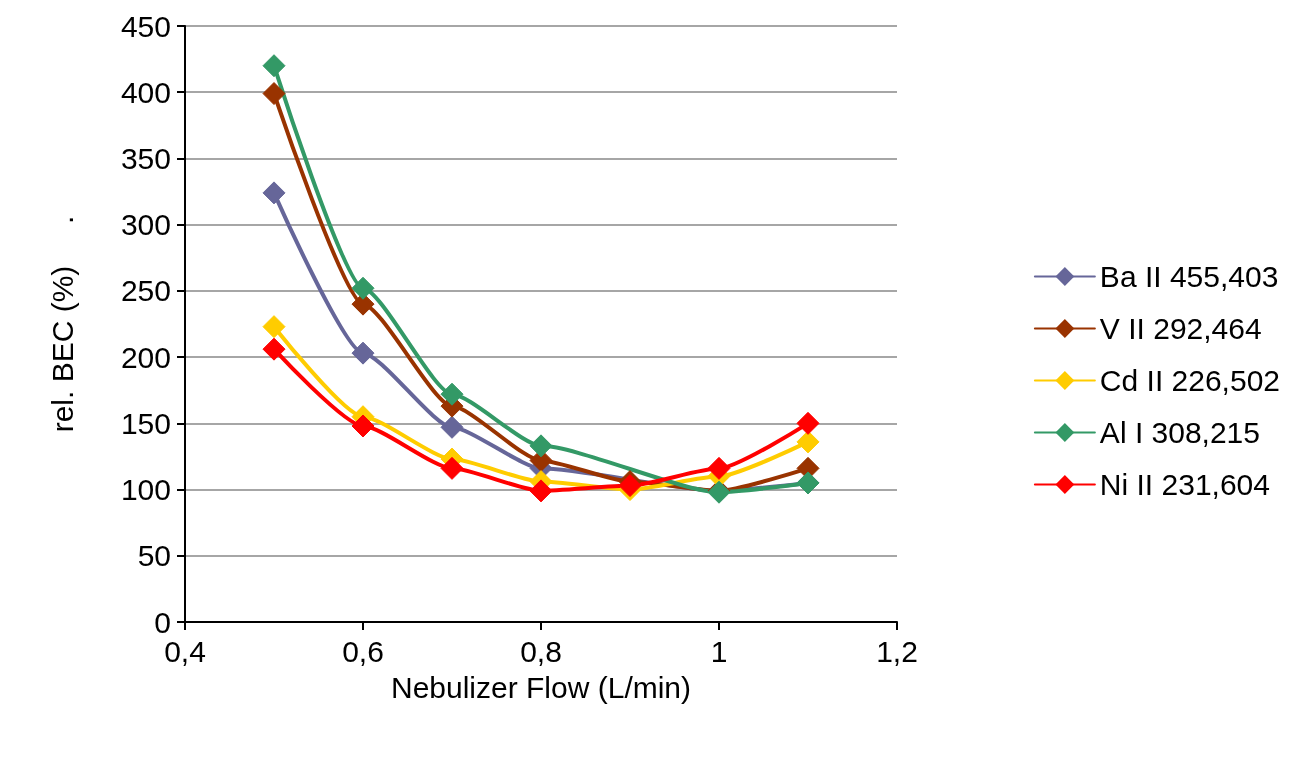 The height and width of the screenshot is (761, 1295). What do you see at coordinates (363, 651) in the screenshot?
I see `x-tick-label: 0,6` at bounding box center [363, 651].